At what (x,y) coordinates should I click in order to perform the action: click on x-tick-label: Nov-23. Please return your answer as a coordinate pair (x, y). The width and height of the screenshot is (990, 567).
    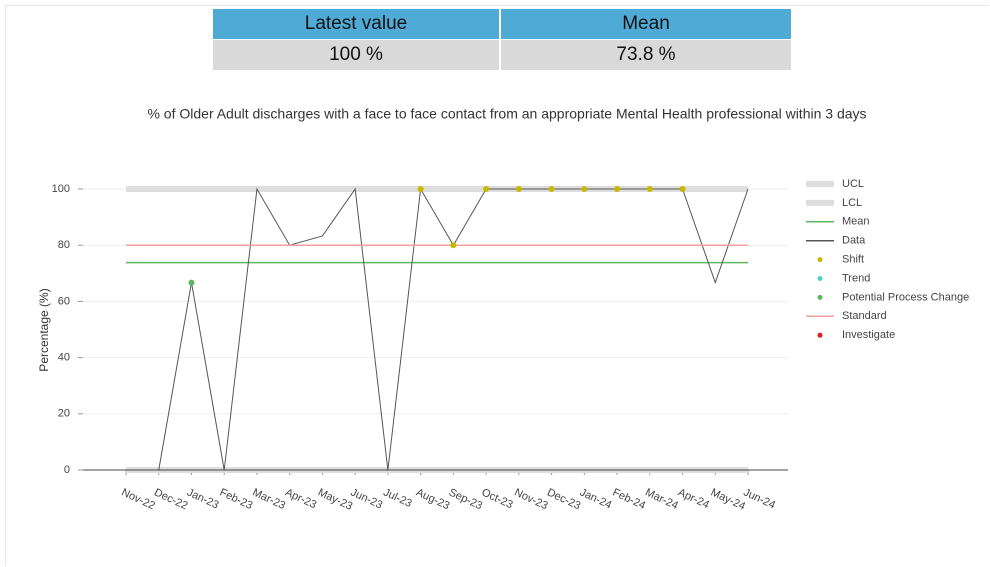
    Looking at the image, I should click on (530, 499).